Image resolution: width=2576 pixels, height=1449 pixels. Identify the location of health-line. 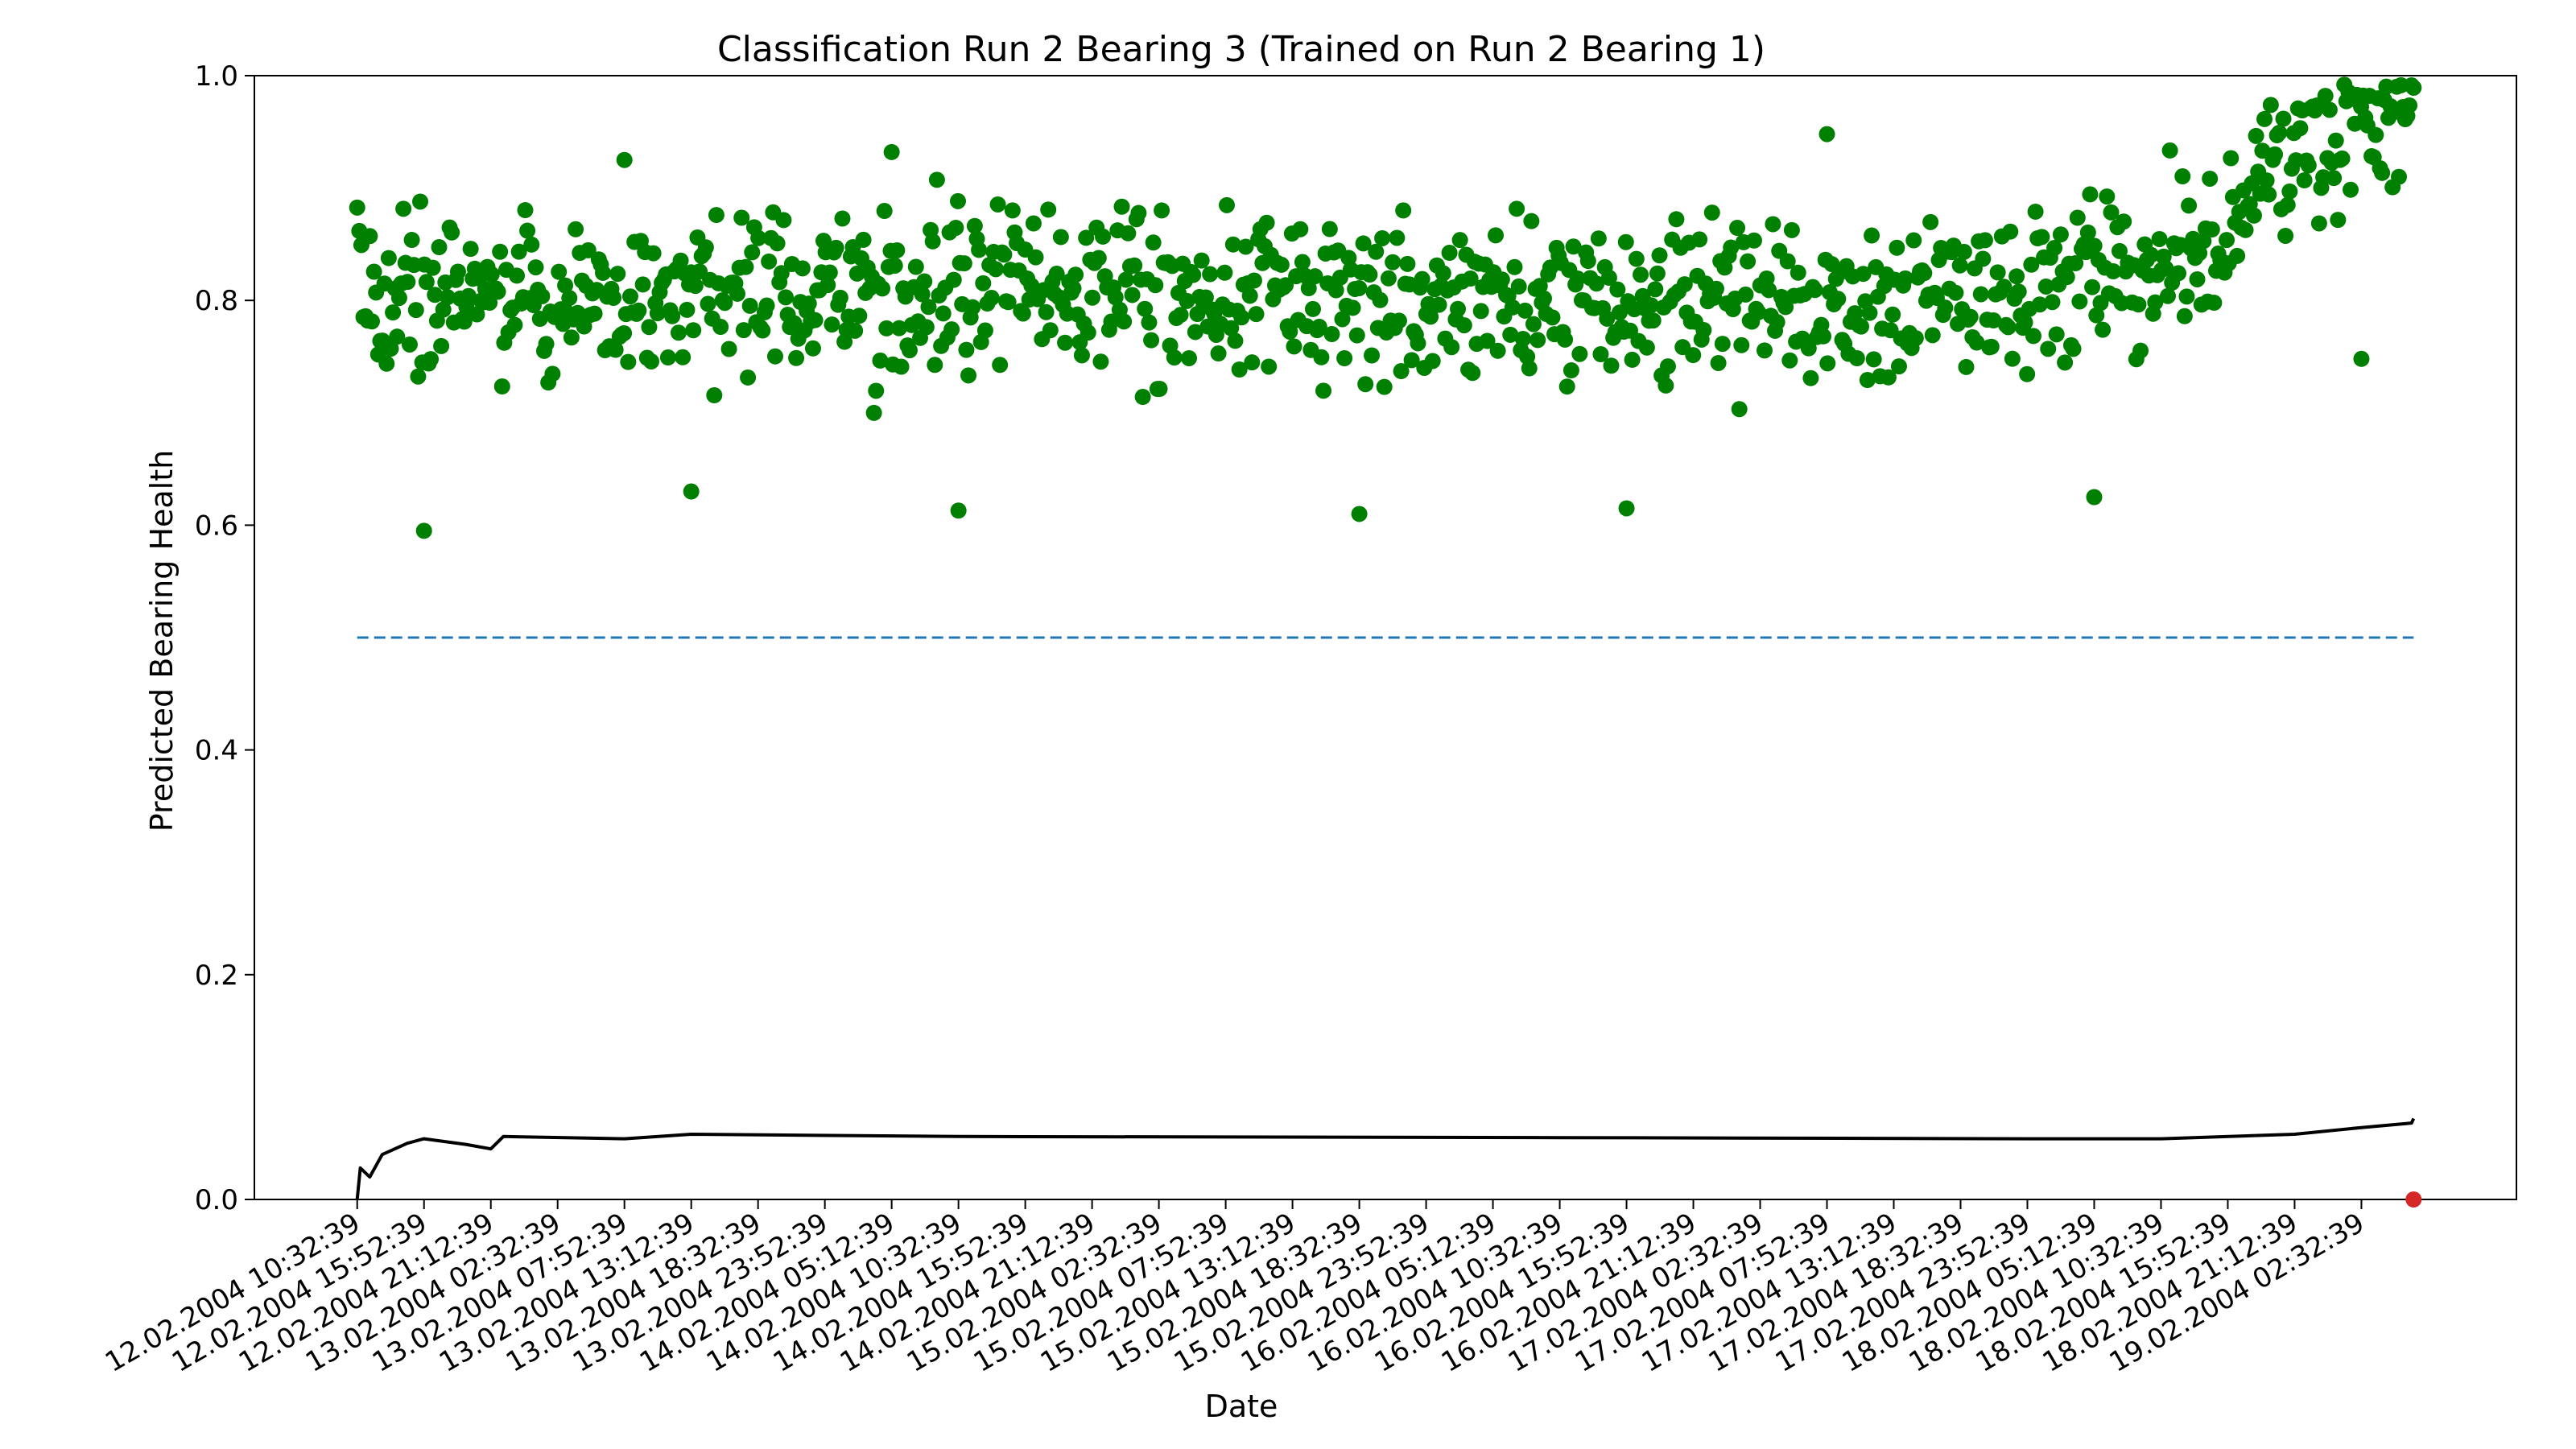
(1385, 1158).